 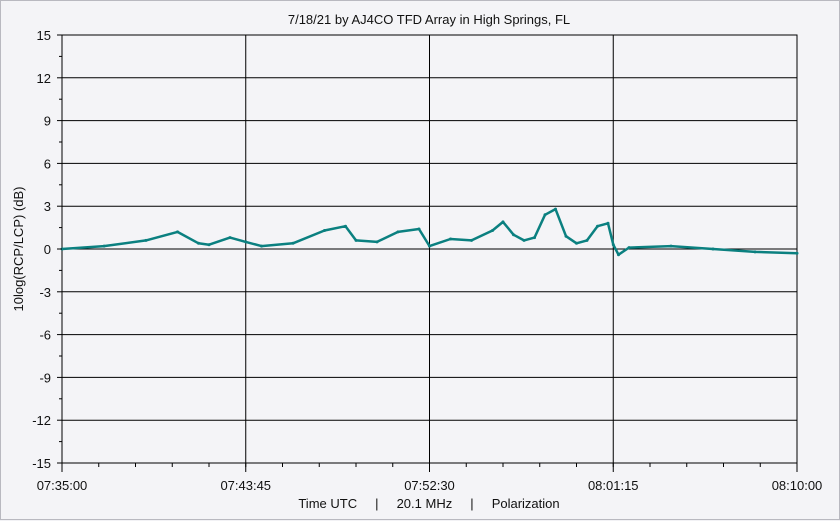 What do you see at coordinates (45, 335) in the screenshot?
I see `y-tick-label: -6` at bounding box center [45, 335].